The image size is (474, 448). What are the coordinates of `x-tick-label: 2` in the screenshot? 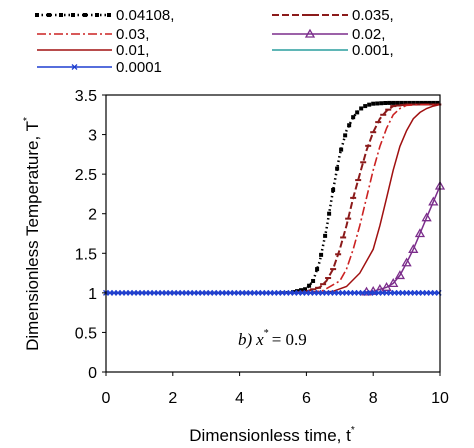 It's located at (172, 398).